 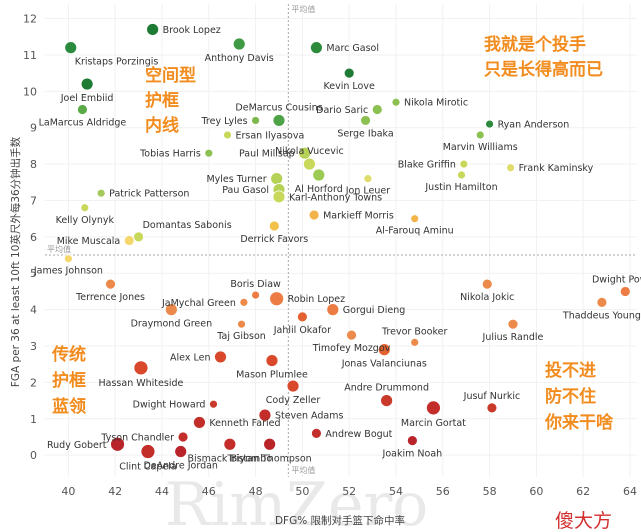 What do you see at coordinates (180, 466) in the screenshot?
I see `point-label: DeAndre Jordan` at bounding box center [180, 466].